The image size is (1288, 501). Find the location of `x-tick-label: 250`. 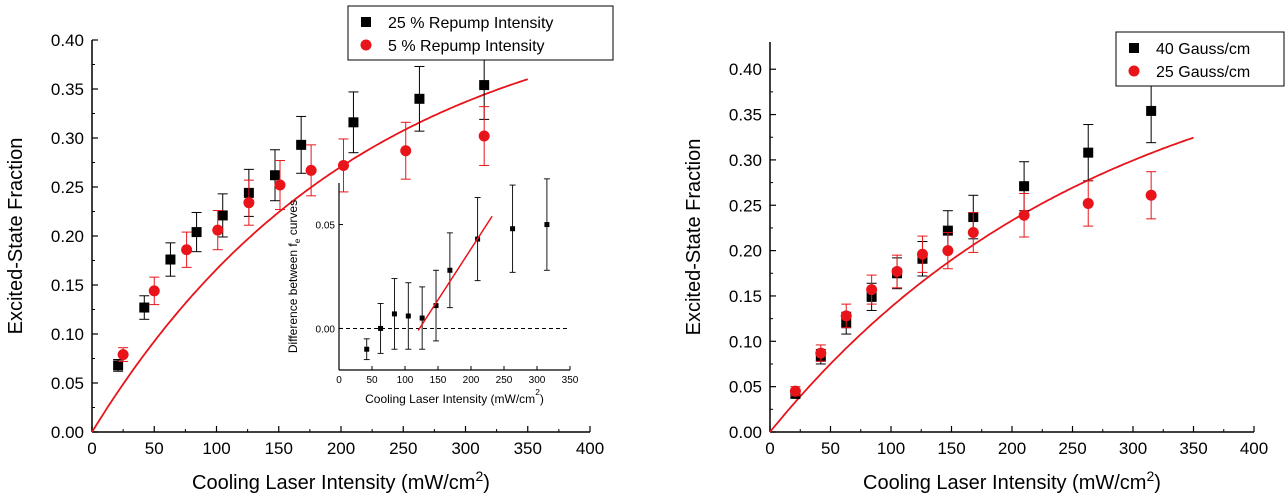

x-tick-label: 250 is located at coordinates (403, 448).